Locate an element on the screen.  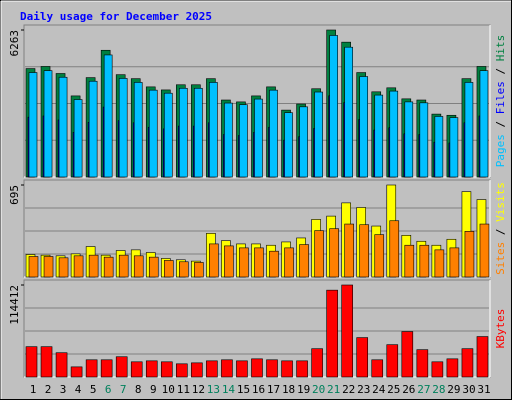
x-tick-label: 25 is located at coordinates (393, 389).